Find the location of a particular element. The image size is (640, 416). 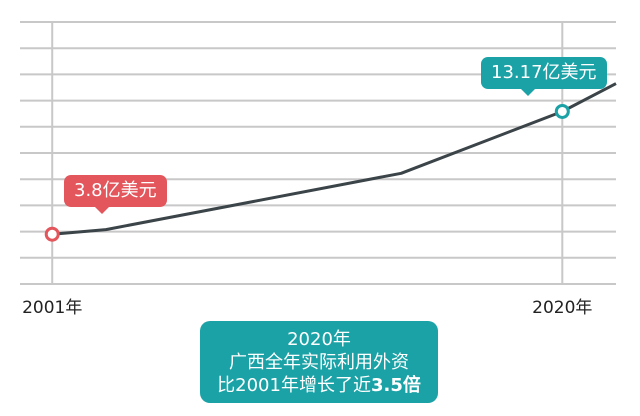

annotation-start-value: 3.8亿美元 is located at coordinates (115, 194).